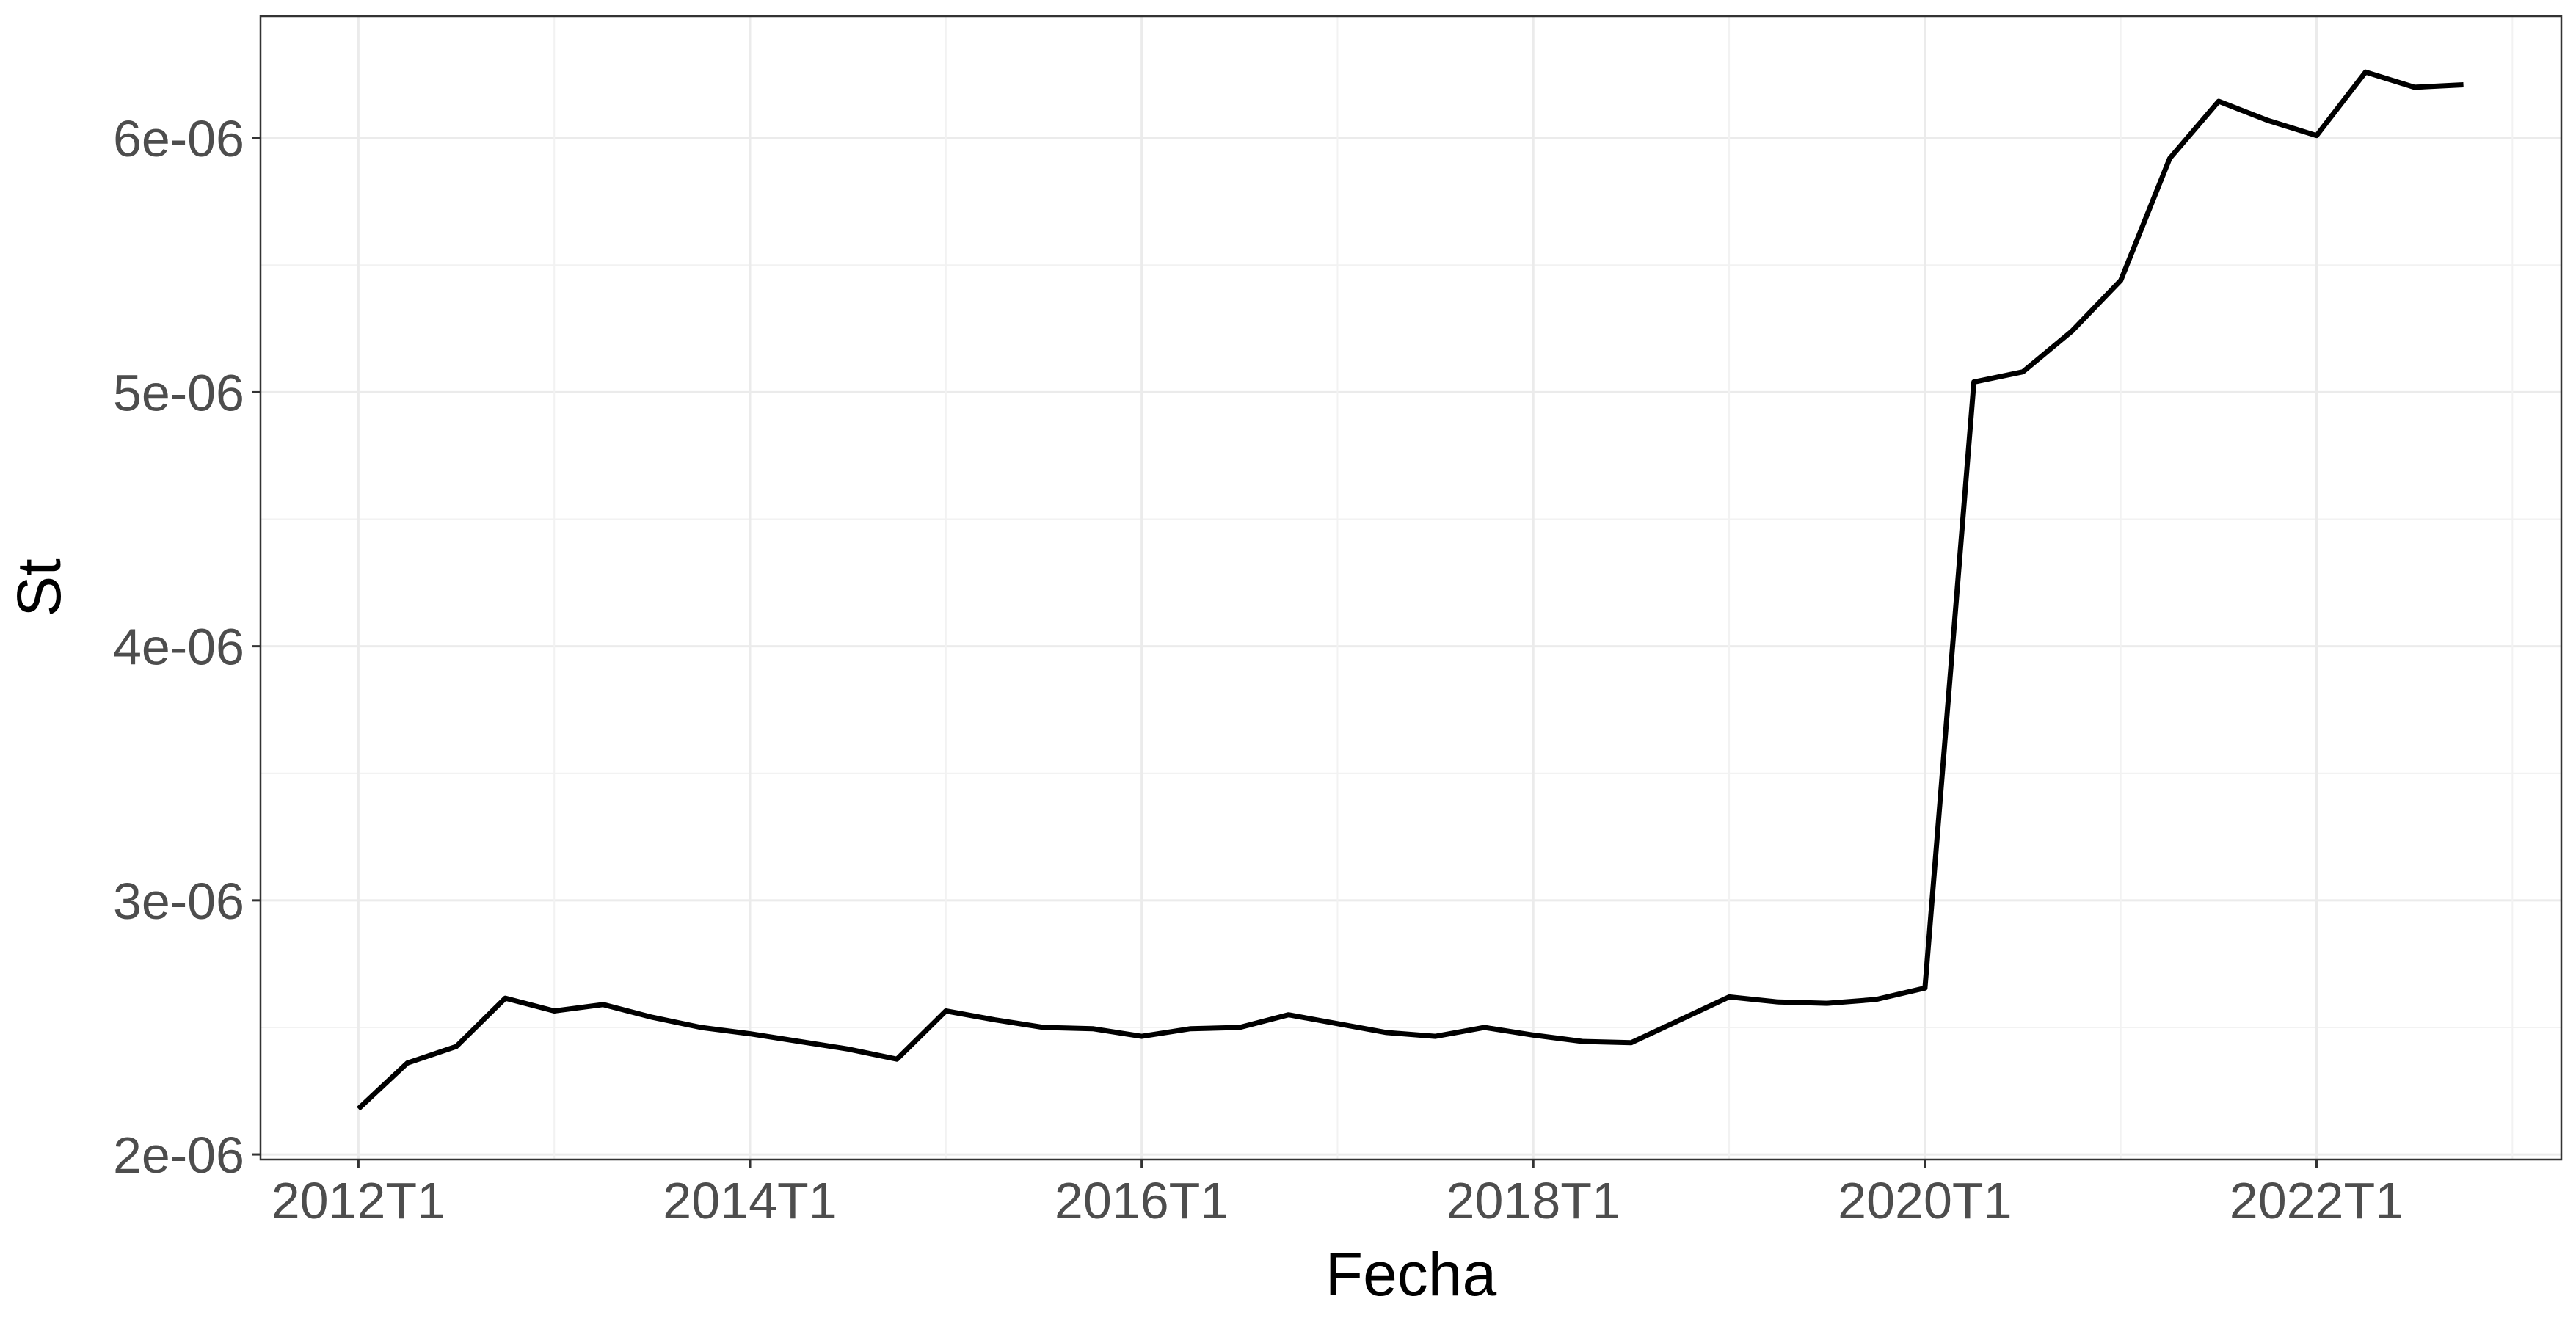 This screenshot has height=1321, width=2576. I want to click on y-tick-label: 3e-06, so click(178, 901).